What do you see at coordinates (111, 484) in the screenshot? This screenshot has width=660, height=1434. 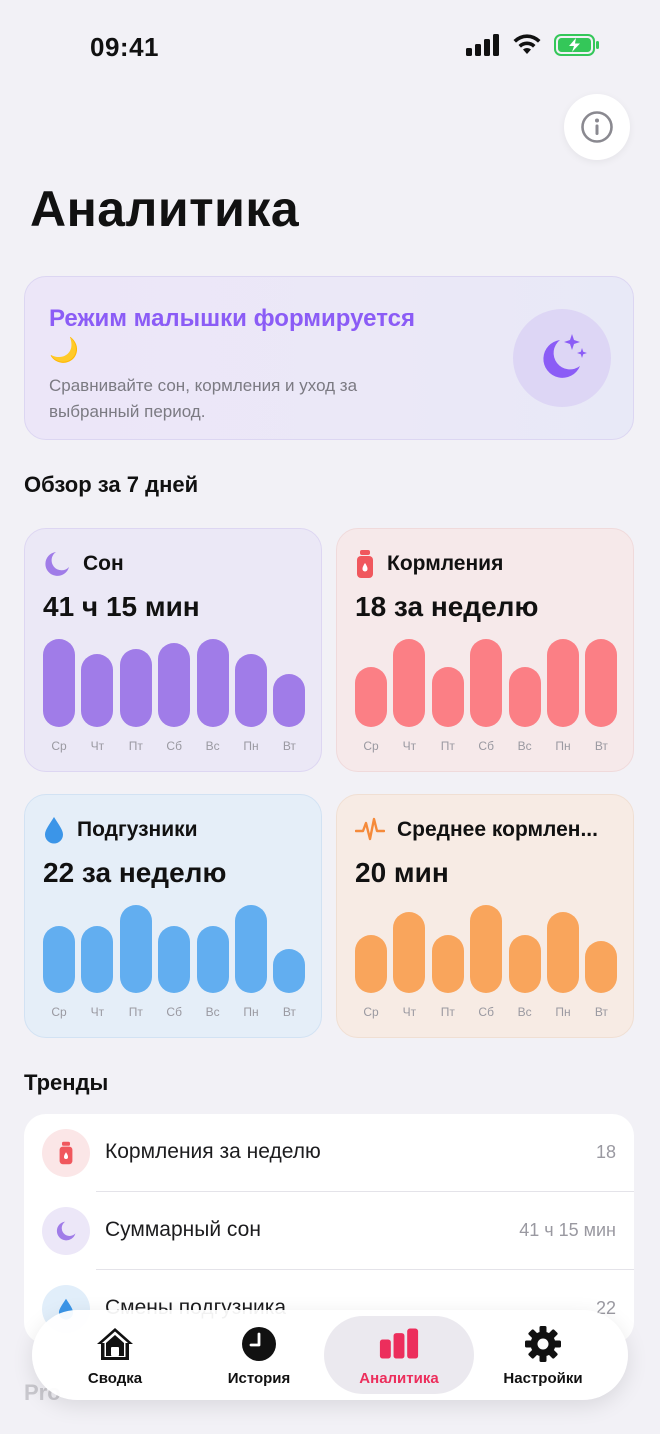 I see `overview-section-title: Обзор за 7 дней` at bounding box center [111, 484].